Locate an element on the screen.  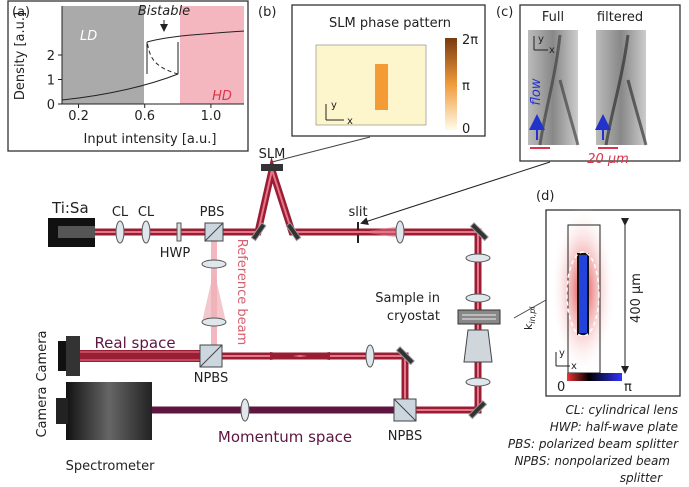
k: k is located at coordinates (528, 326).